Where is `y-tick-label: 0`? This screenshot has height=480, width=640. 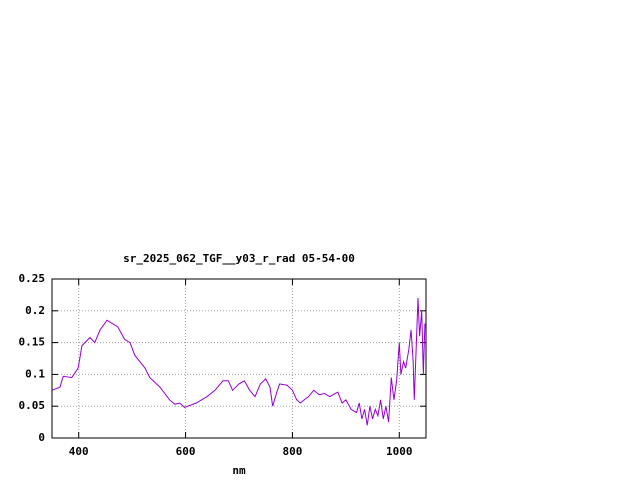 y-tick-label: 0 is located at coordinates (41, 437).